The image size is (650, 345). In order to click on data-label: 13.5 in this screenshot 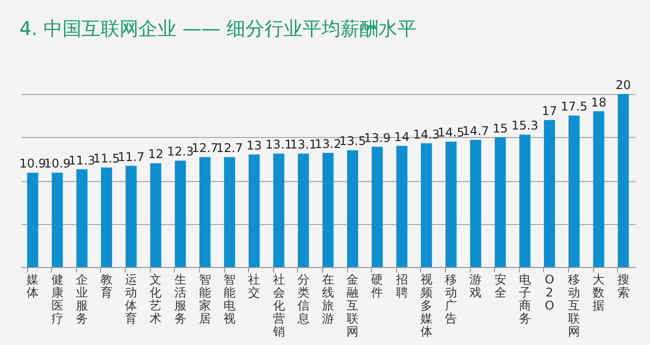, I will do `click(352, 141)`.